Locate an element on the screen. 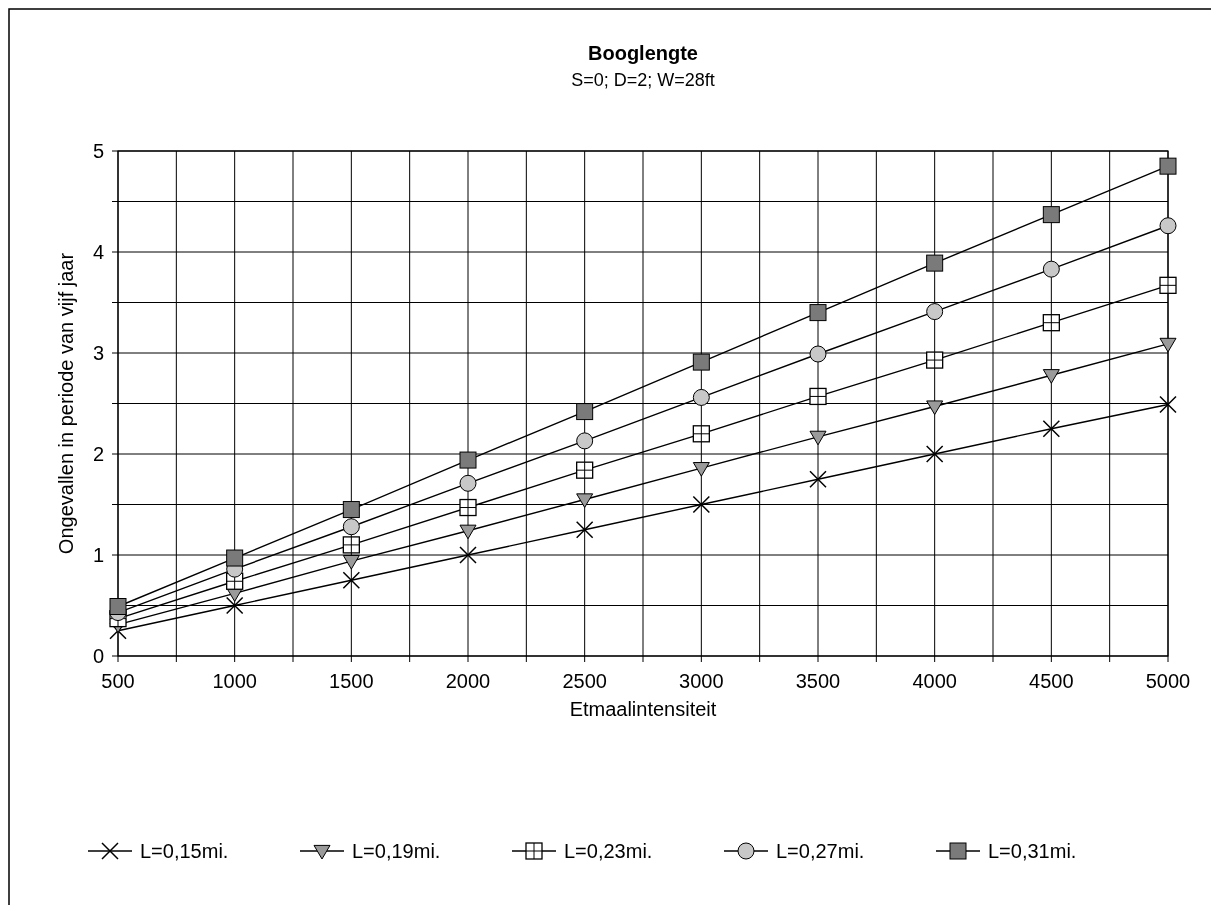 Image resolution: width=1211 pixels, height=905 pixels. y-tick-label: 5 is located at coordinates (98, 151).